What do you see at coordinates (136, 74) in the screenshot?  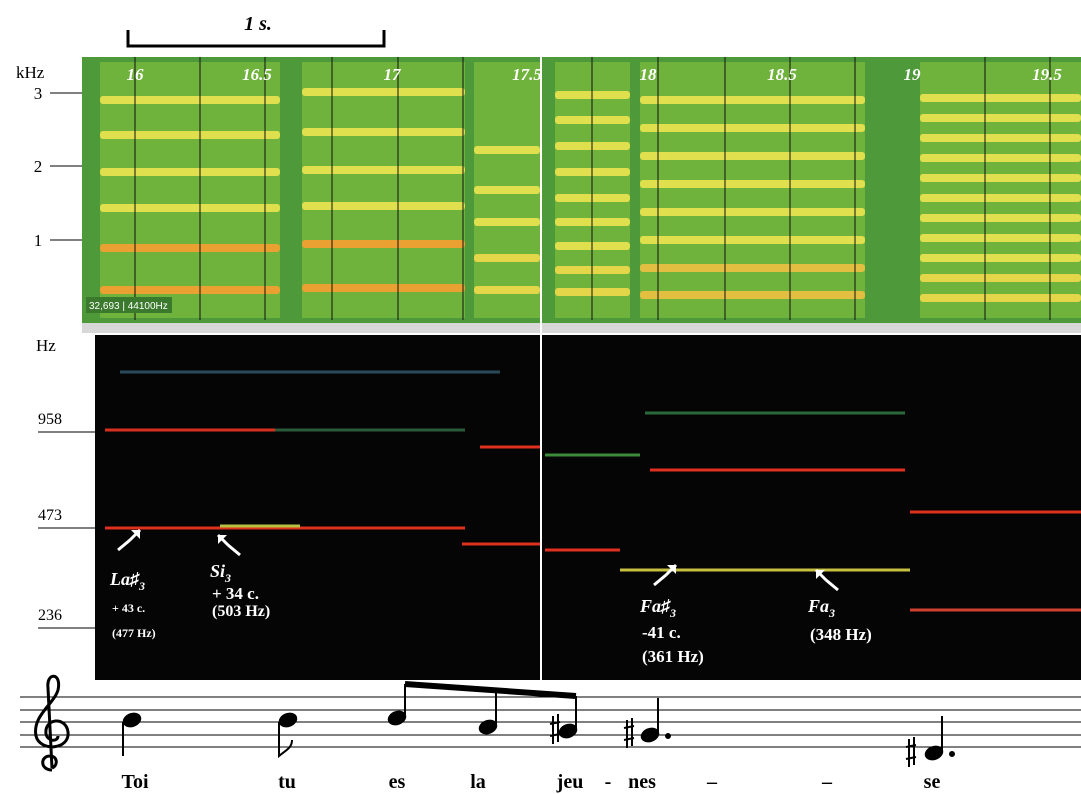 I see `time-label: 16` at bounding box center [136, 74].